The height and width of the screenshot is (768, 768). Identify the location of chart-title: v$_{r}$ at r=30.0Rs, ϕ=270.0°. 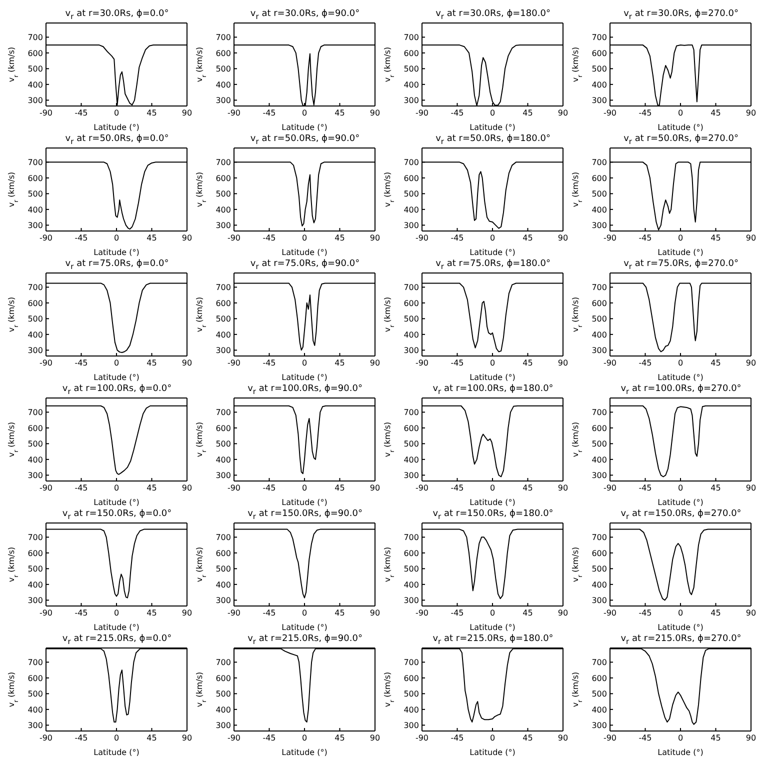
(681, 14).